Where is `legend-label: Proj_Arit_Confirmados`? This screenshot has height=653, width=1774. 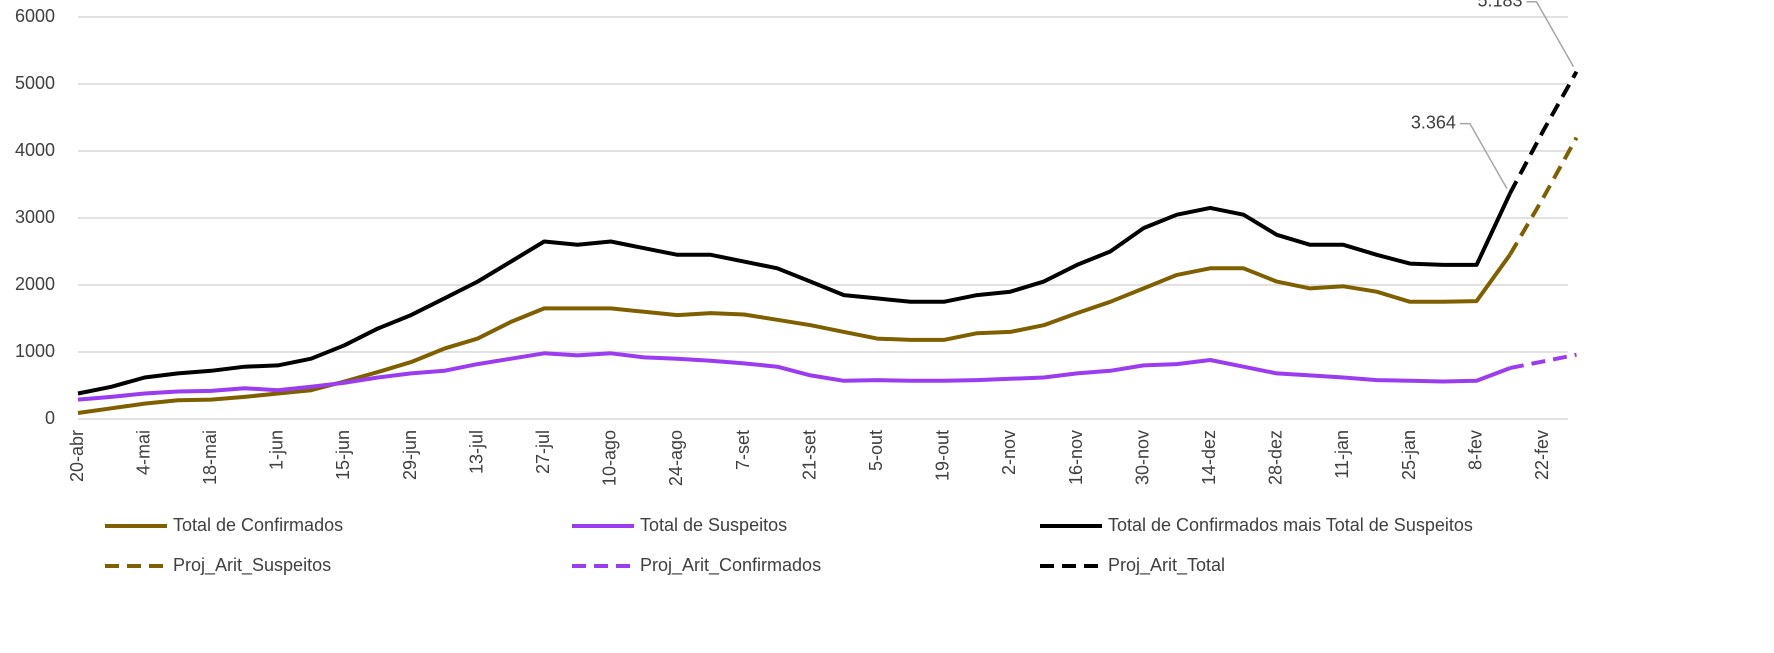
legend-label: Proj_Arit_Confirmados is located at coordinates (730, 565).